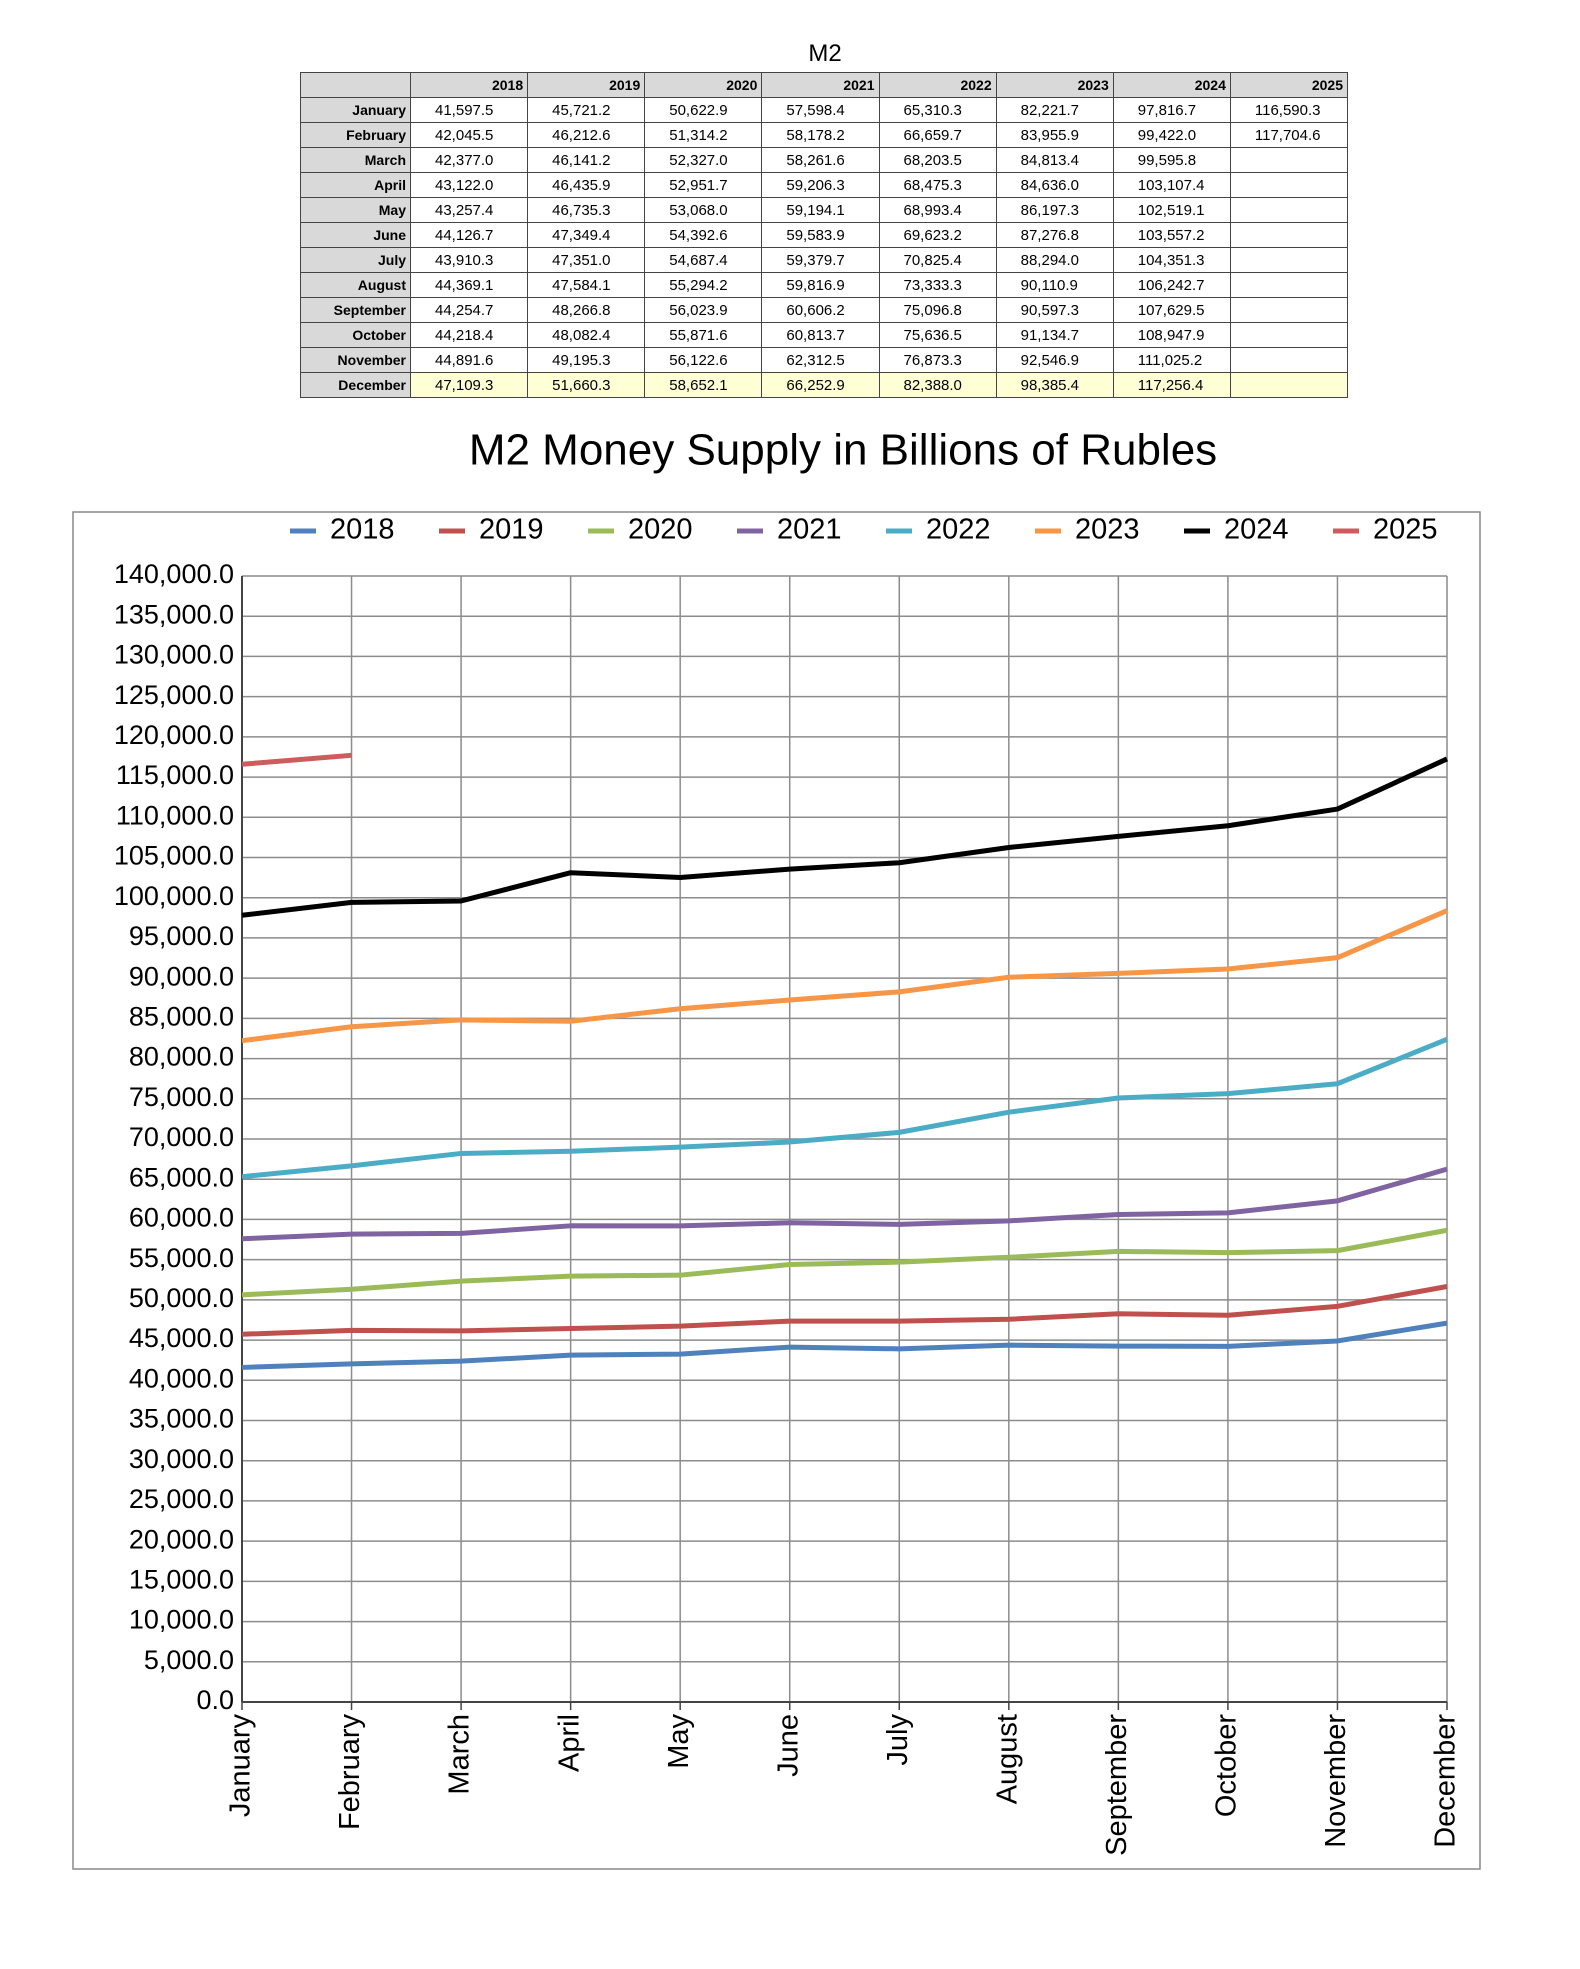 The height and width of the screenshot is (1969, 1580). I want to click on table-cell: 82,221.7, so click(1054, 110).